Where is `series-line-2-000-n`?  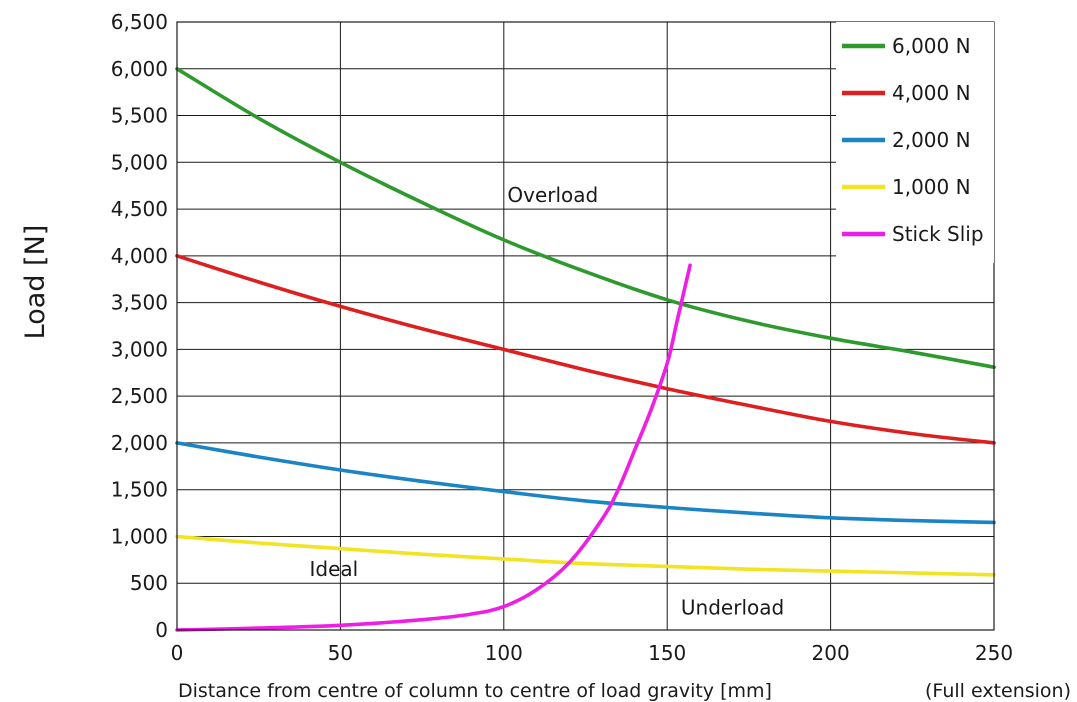 series-line-2-000-n is located at coordinates (585, 483).